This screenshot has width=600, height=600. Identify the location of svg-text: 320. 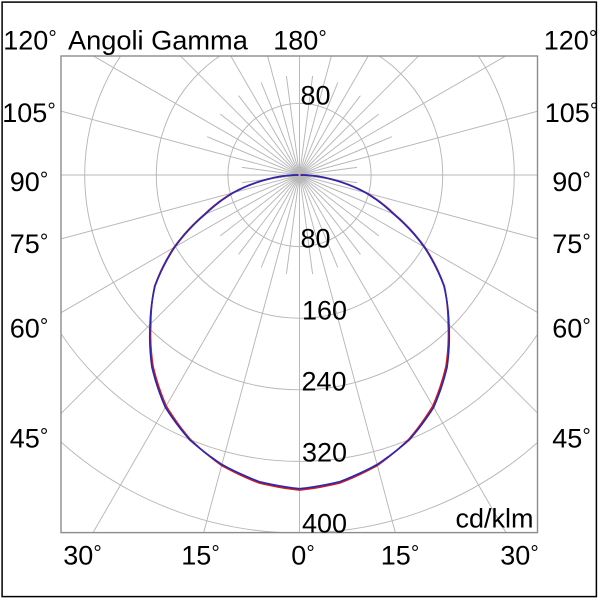
(324, 452).